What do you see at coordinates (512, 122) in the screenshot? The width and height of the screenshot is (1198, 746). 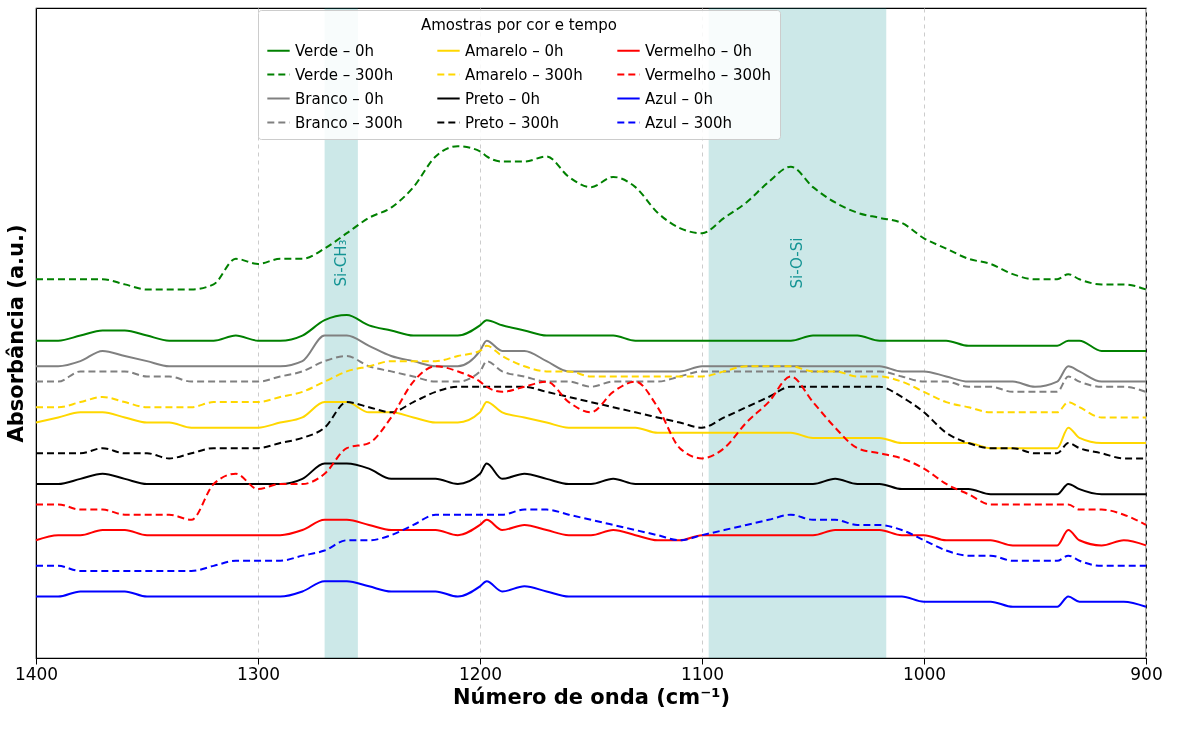 I see `legend-label: Preto – 300h` at bounding box center [512, 122].